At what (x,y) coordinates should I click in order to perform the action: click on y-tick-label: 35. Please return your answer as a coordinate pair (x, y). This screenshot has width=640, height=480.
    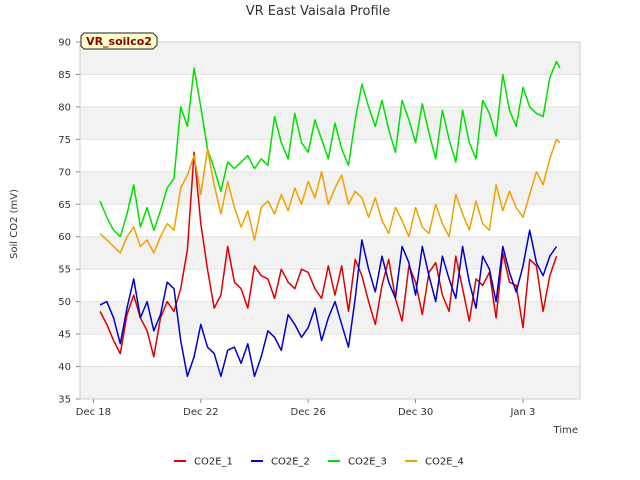
    Looking at the image, I should click on (64, 400).